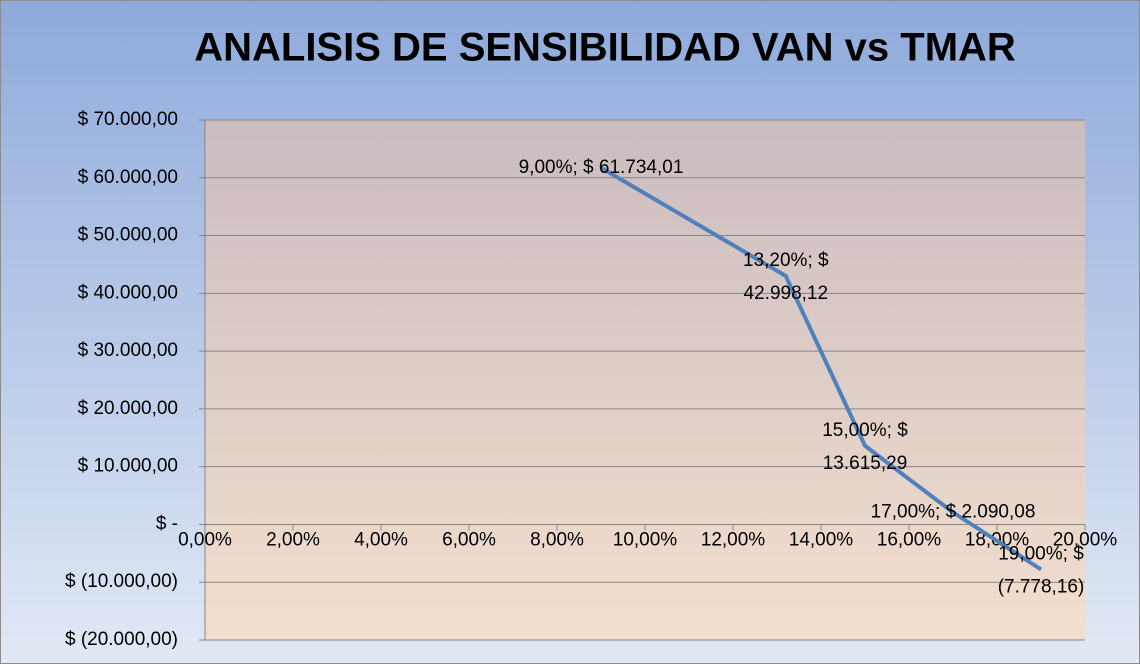  I want to click on data-label: 15,00%; $, so click(865, 430).